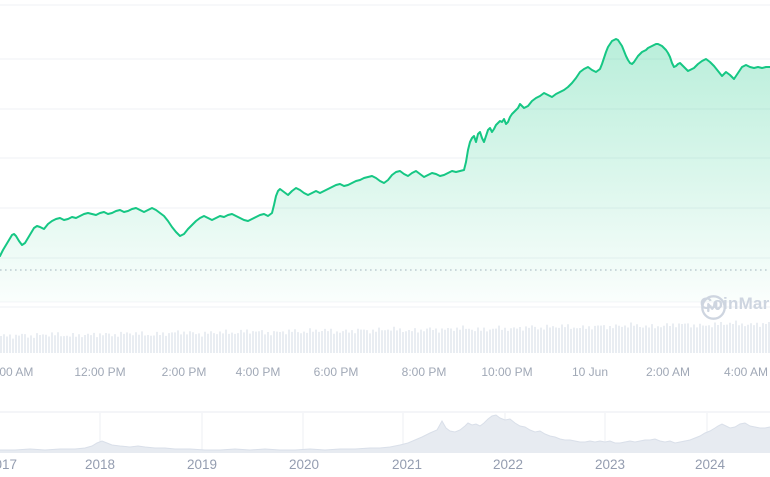 This screenshot has width=770, height=477. What do you see at coordinates (590, 372) in the screenshot?
I see `time-axis-label: 10 Jun` at bounding box center [590, 372].